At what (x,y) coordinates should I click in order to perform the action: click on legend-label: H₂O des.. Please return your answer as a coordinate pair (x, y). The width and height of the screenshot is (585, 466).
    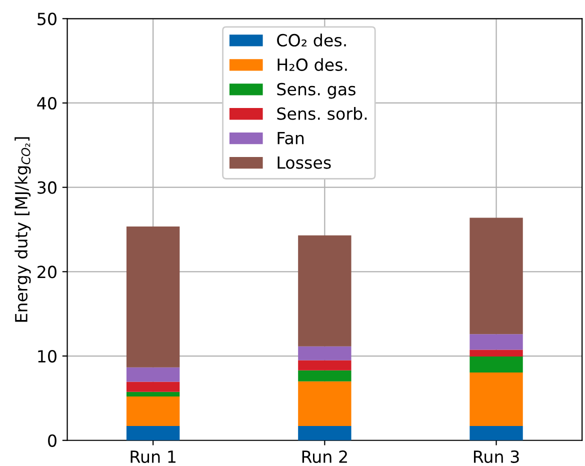
    Looking at the image, I should click on (312, 65).